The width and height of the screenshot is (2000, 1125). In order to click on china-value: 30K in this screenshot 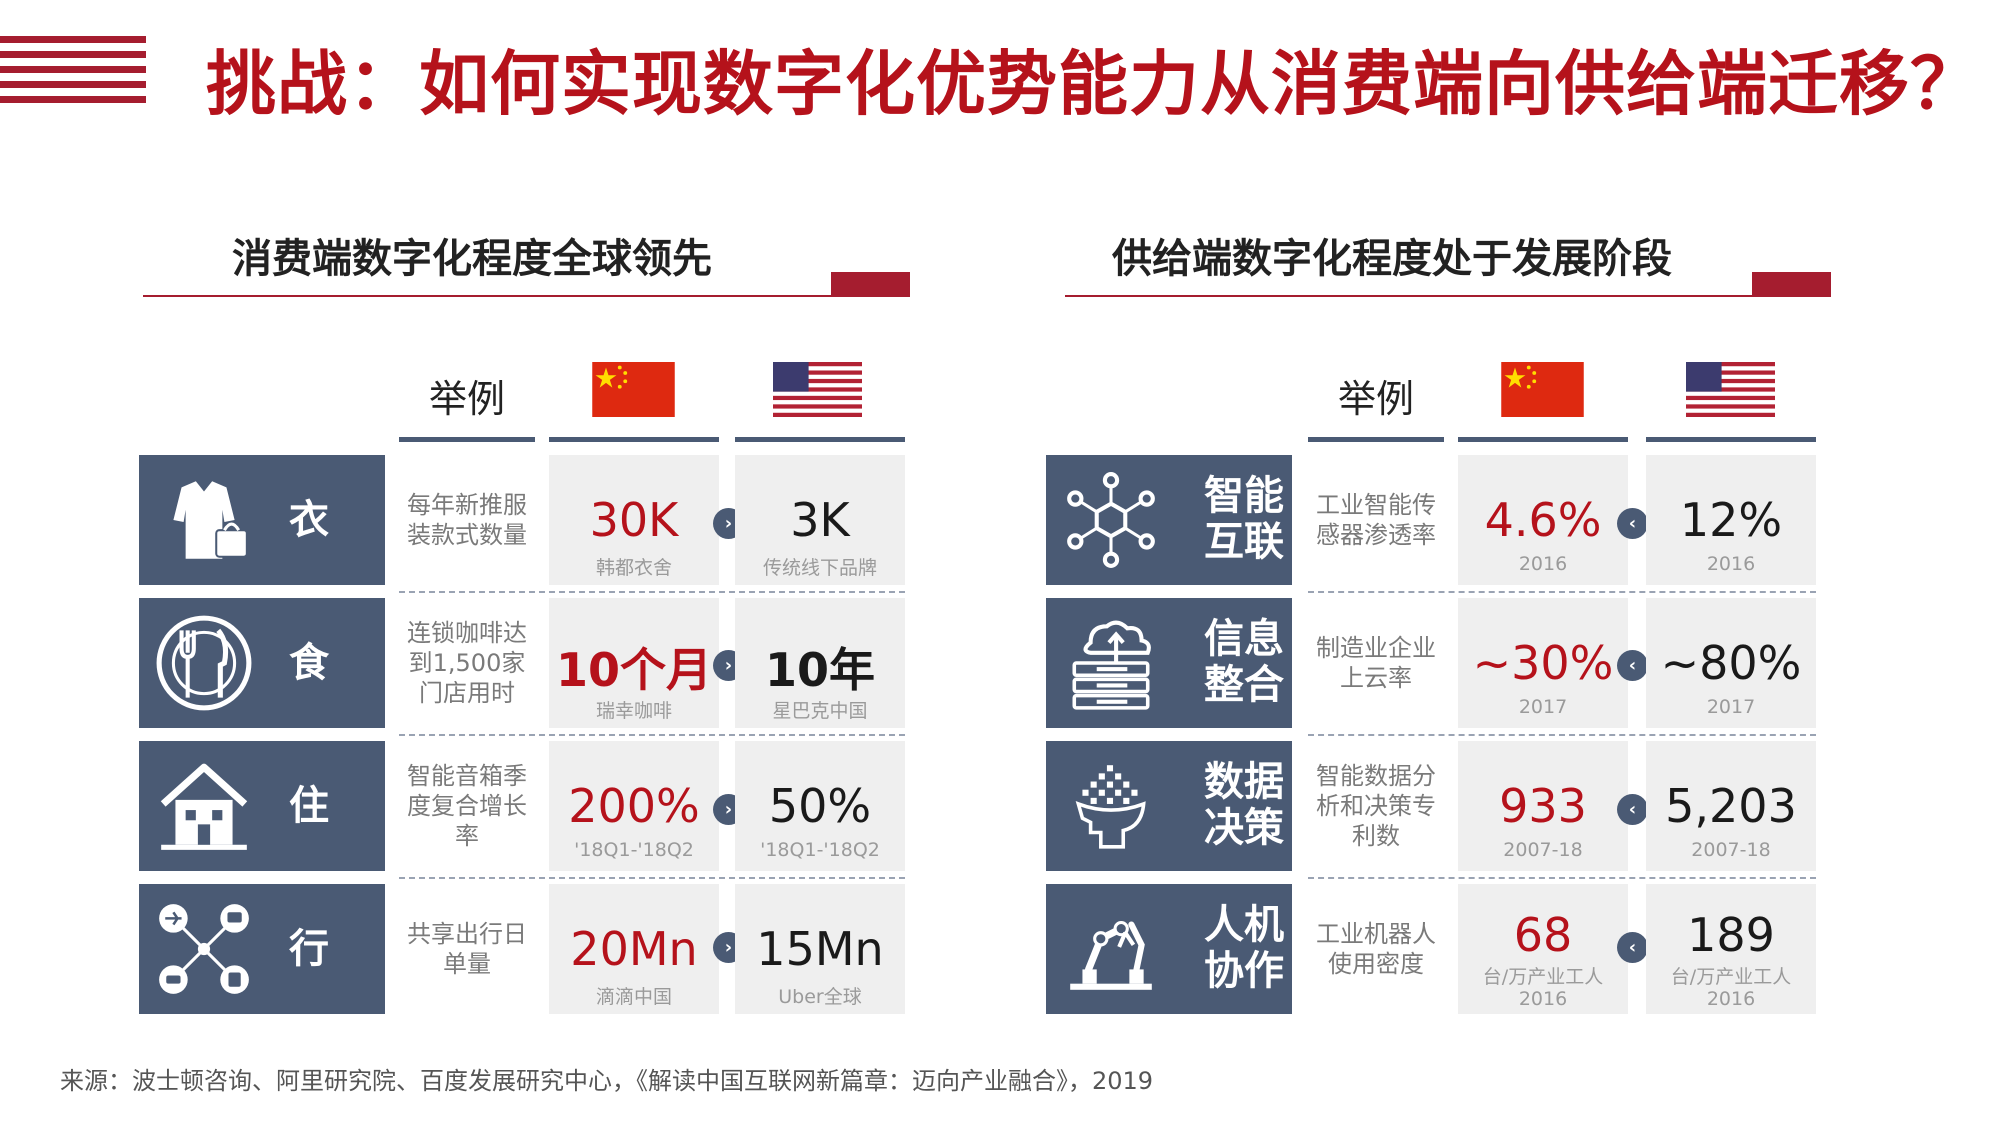, I will do `click(634, 520)`.